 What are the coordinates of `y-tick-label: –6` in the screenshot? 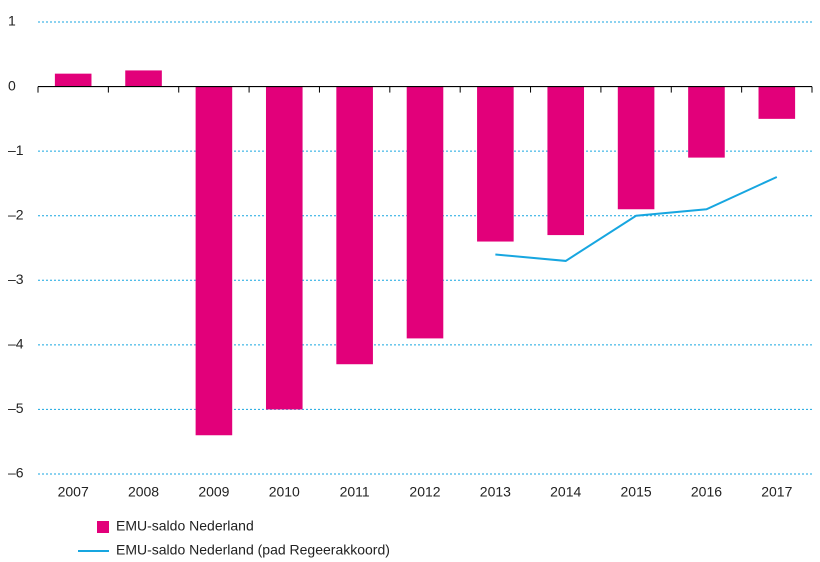 It's located at (16, 473).